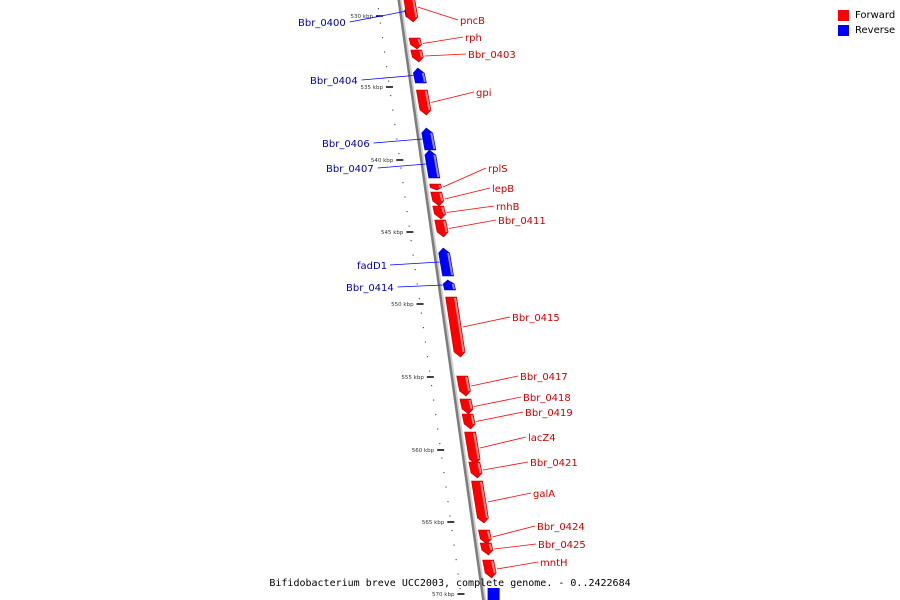 The height and width of the screenshot is (600, 900). What do you see at coordinates (490, 227) in the screenshot?
I see `gene-Bbr_0411: Bbr_0411` at bounding box center [490, 227].